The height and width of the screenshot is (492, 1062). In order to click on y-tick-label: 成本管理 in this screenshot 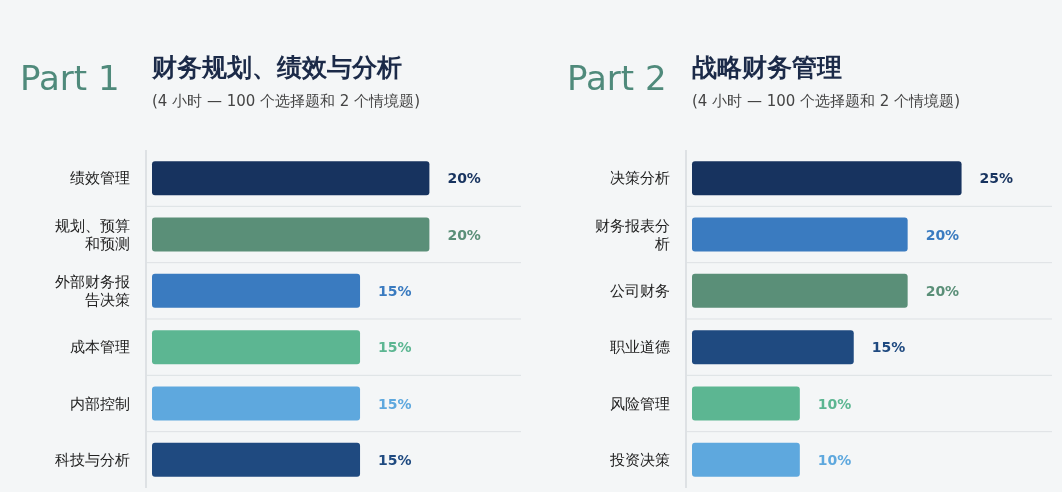, I will do `click(100, 347)`.